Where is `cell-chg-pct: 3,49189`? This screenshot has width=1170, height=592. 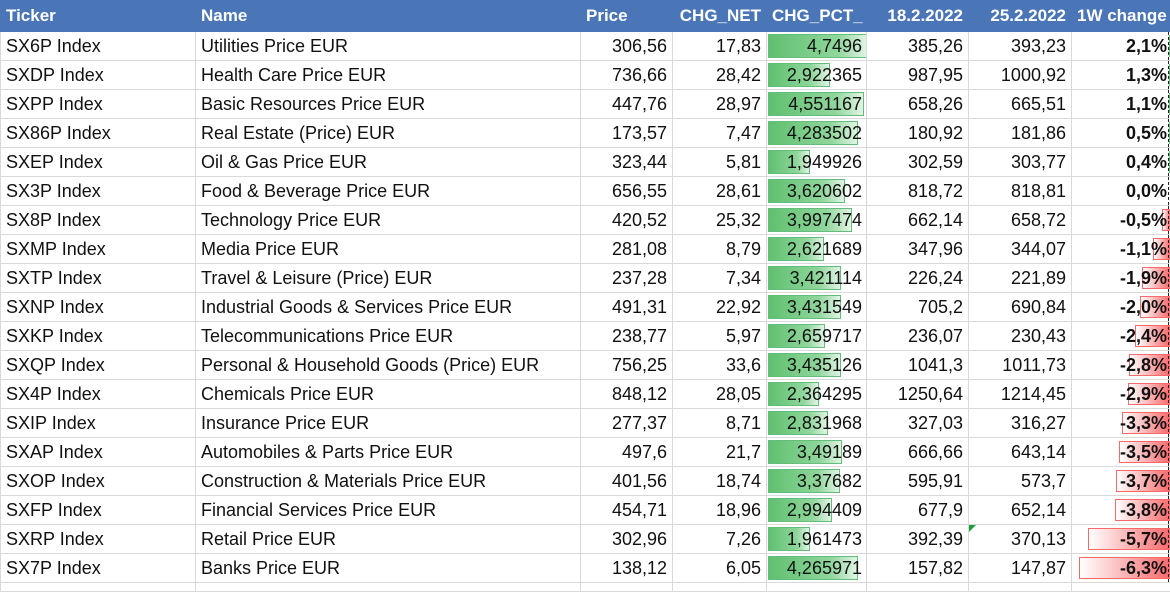 cell-chg-pct: 3,49189 is located at coordinates (817, 452).